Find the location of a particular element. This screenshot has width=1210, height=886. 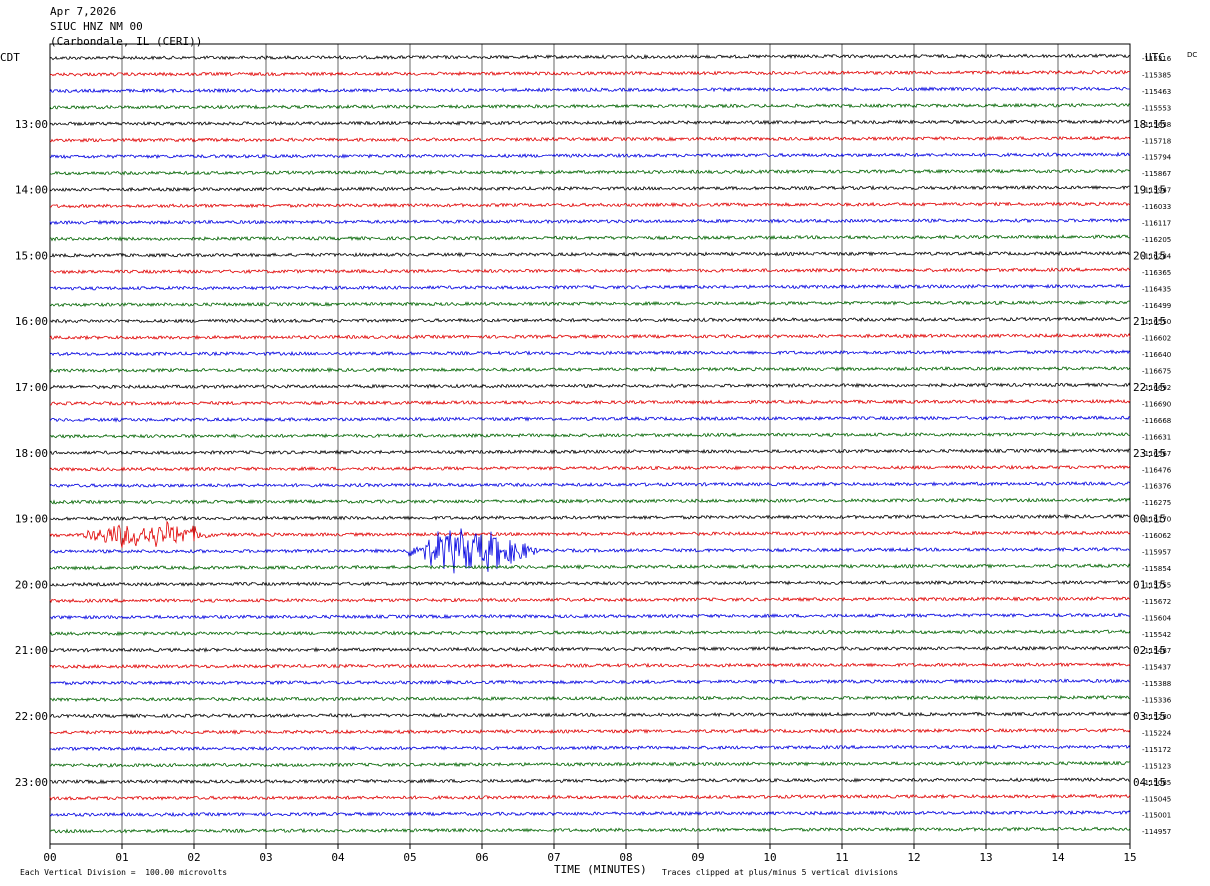

right-hour-label: 19:15 is located at coordinates (1149, 190).